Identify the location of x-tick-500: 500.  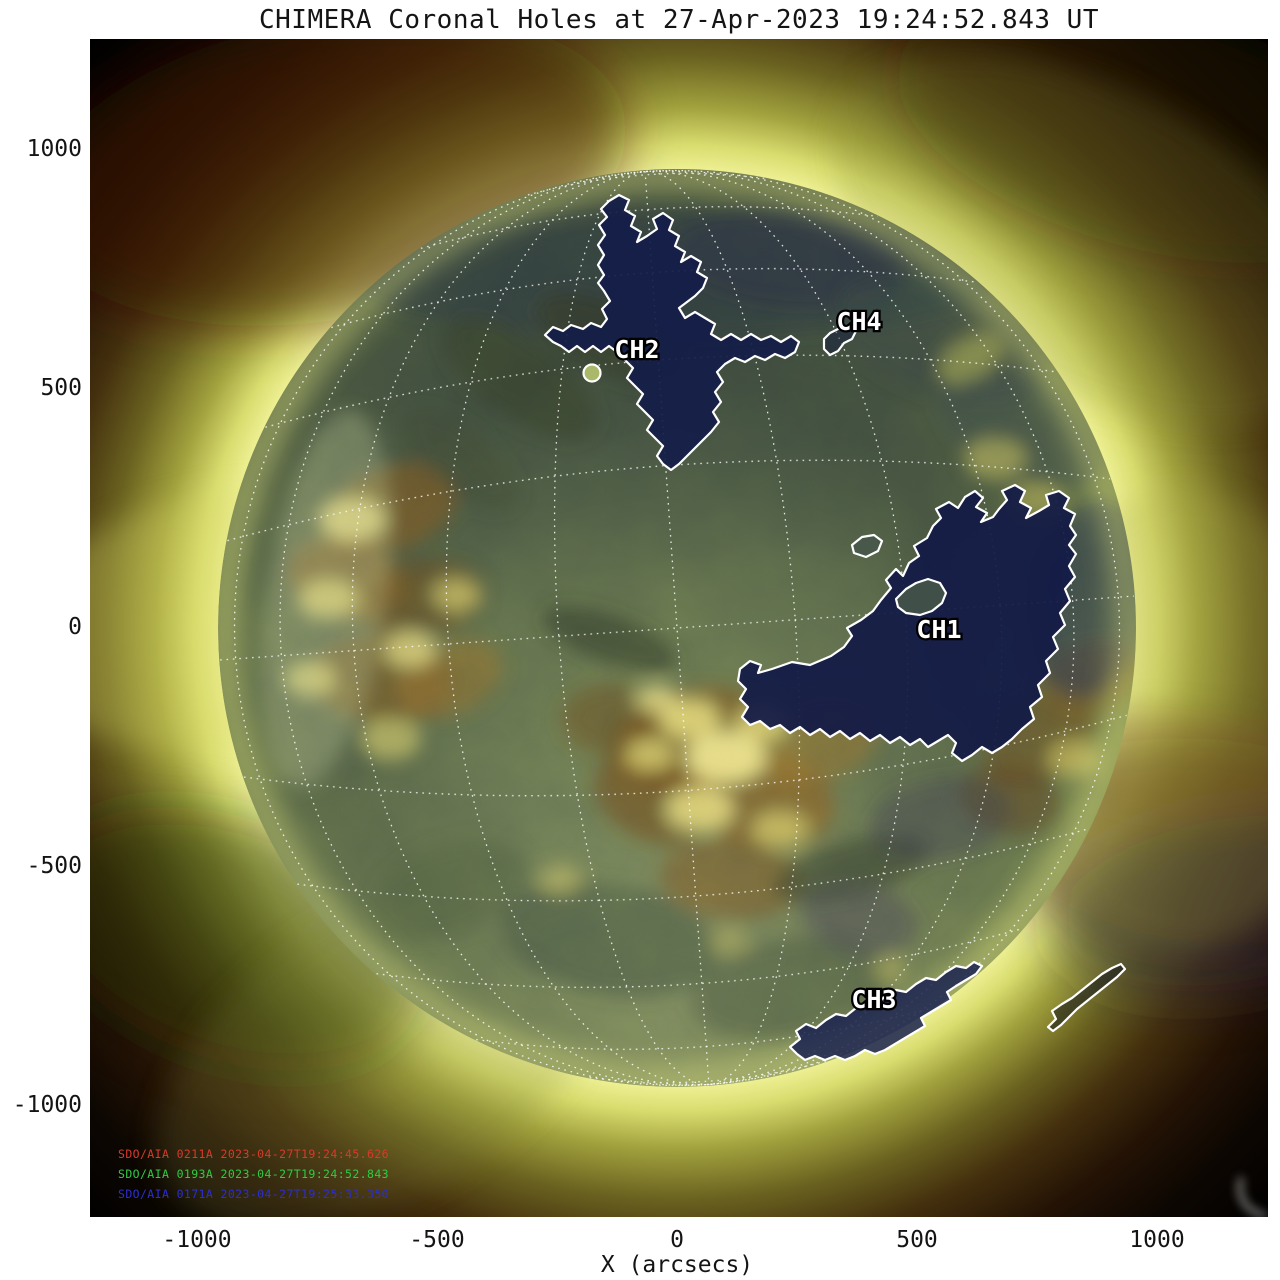
(917, 1240).